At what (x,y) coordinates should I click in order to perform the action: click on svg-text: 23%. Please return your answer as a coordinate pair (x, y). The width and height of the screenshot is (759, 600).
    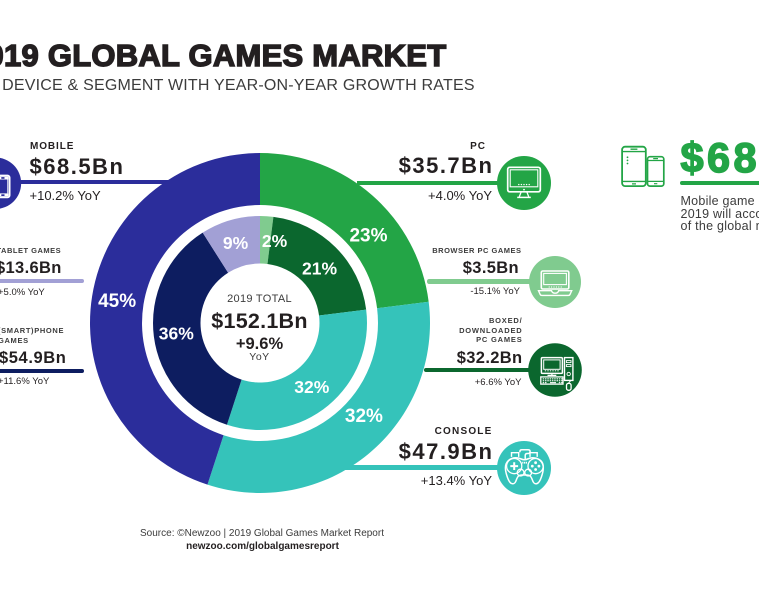
    Looking at the image, I should click on (368, 235).